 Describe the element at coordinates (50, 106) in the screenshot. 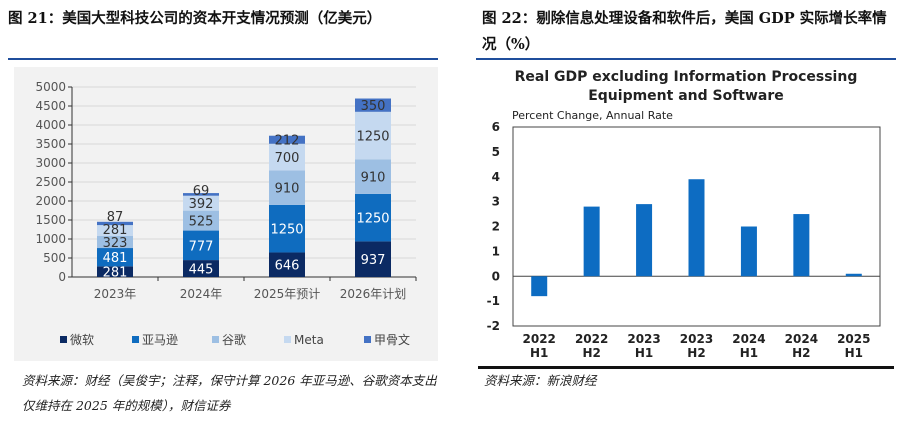

I see `y-tick-label: 4500` at that location.